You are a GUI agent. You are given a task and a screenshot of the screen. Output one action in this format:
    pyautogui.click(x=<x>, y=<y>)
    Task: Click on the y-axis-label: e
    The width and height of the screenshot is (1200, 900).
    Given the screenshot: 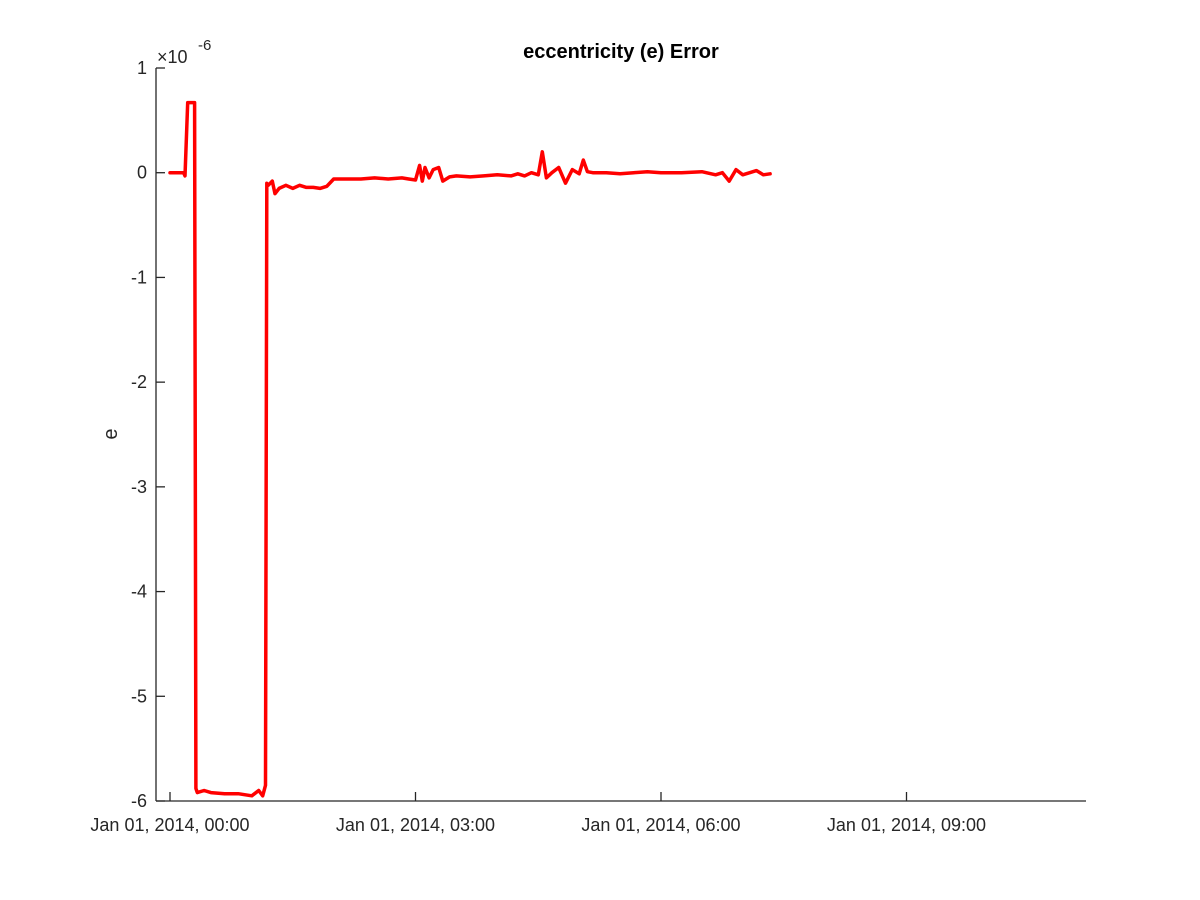 What is the action you would take?
    pyautogui.click(x=111, y=433)
    